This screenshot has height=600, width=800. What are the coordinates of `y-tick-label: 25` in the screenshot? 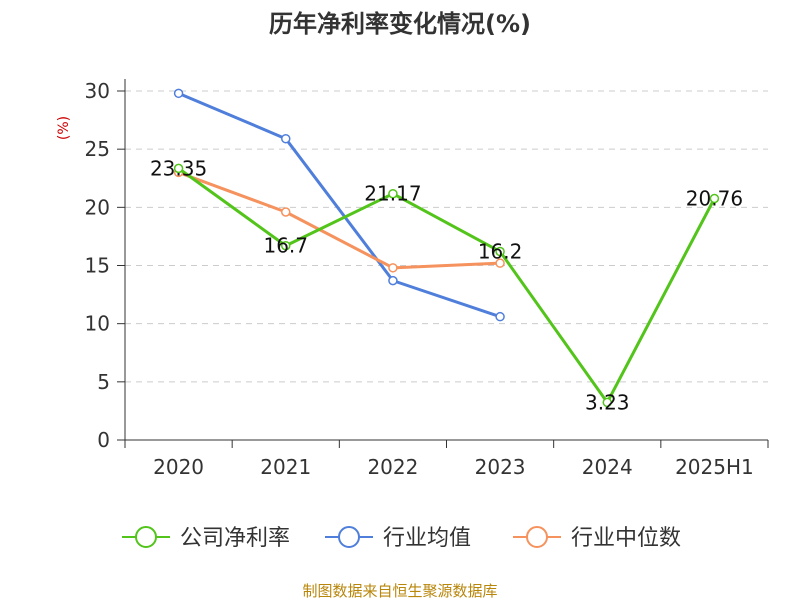 It's located at (97, 149).